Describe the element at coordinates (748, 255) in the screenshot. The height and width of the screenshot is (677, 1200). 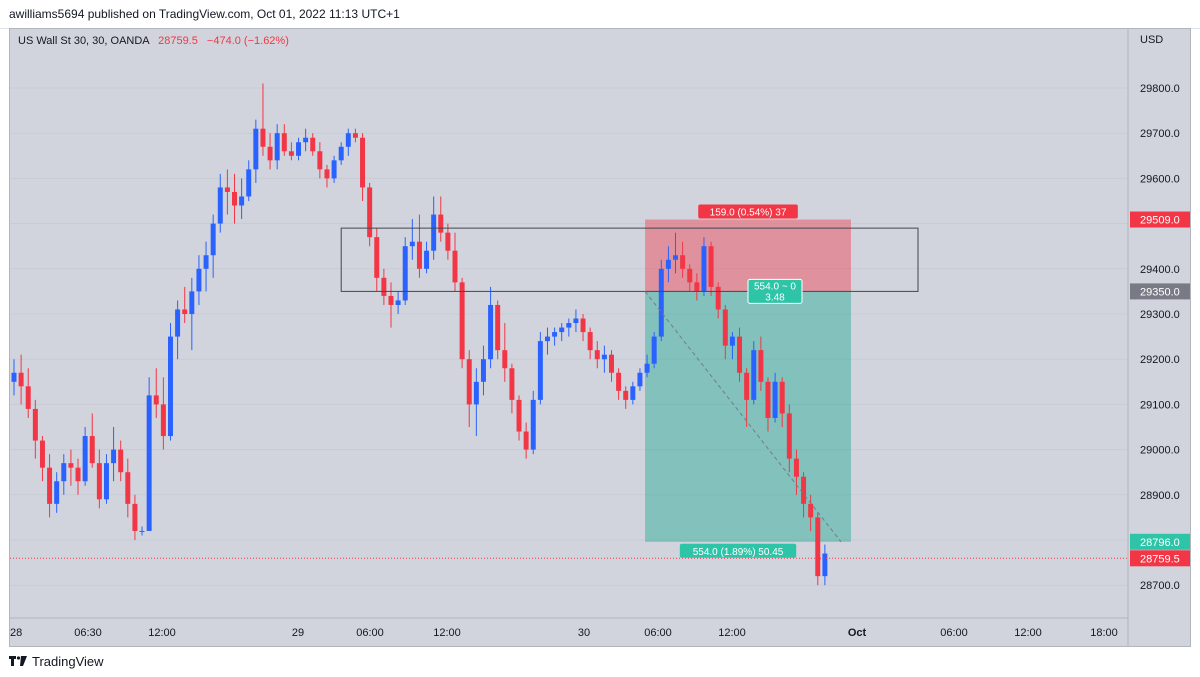
I see `stop-zone` at that location.